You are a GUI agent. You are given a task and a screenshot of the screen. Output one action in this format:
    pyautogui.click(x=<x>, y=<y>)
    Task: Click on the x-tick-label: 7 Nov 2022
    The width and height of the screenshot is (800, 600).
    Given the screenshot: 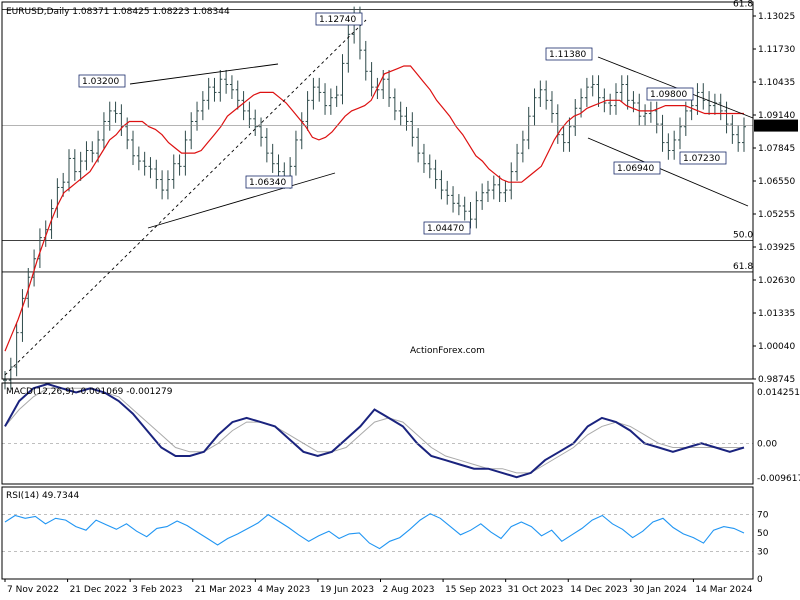 What is the action you would take?
    pyautogui.click(x=33, y=590)
    